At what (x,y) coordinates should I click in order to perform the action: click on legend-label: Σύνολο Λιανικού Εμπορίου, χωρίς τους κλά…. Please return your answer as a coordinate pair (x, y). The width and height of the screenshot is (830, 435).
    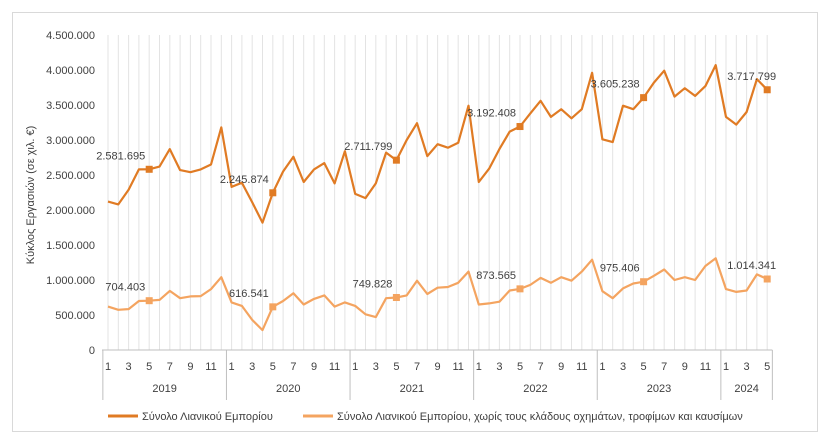
    Looking at the image, I should click on (540, 417).